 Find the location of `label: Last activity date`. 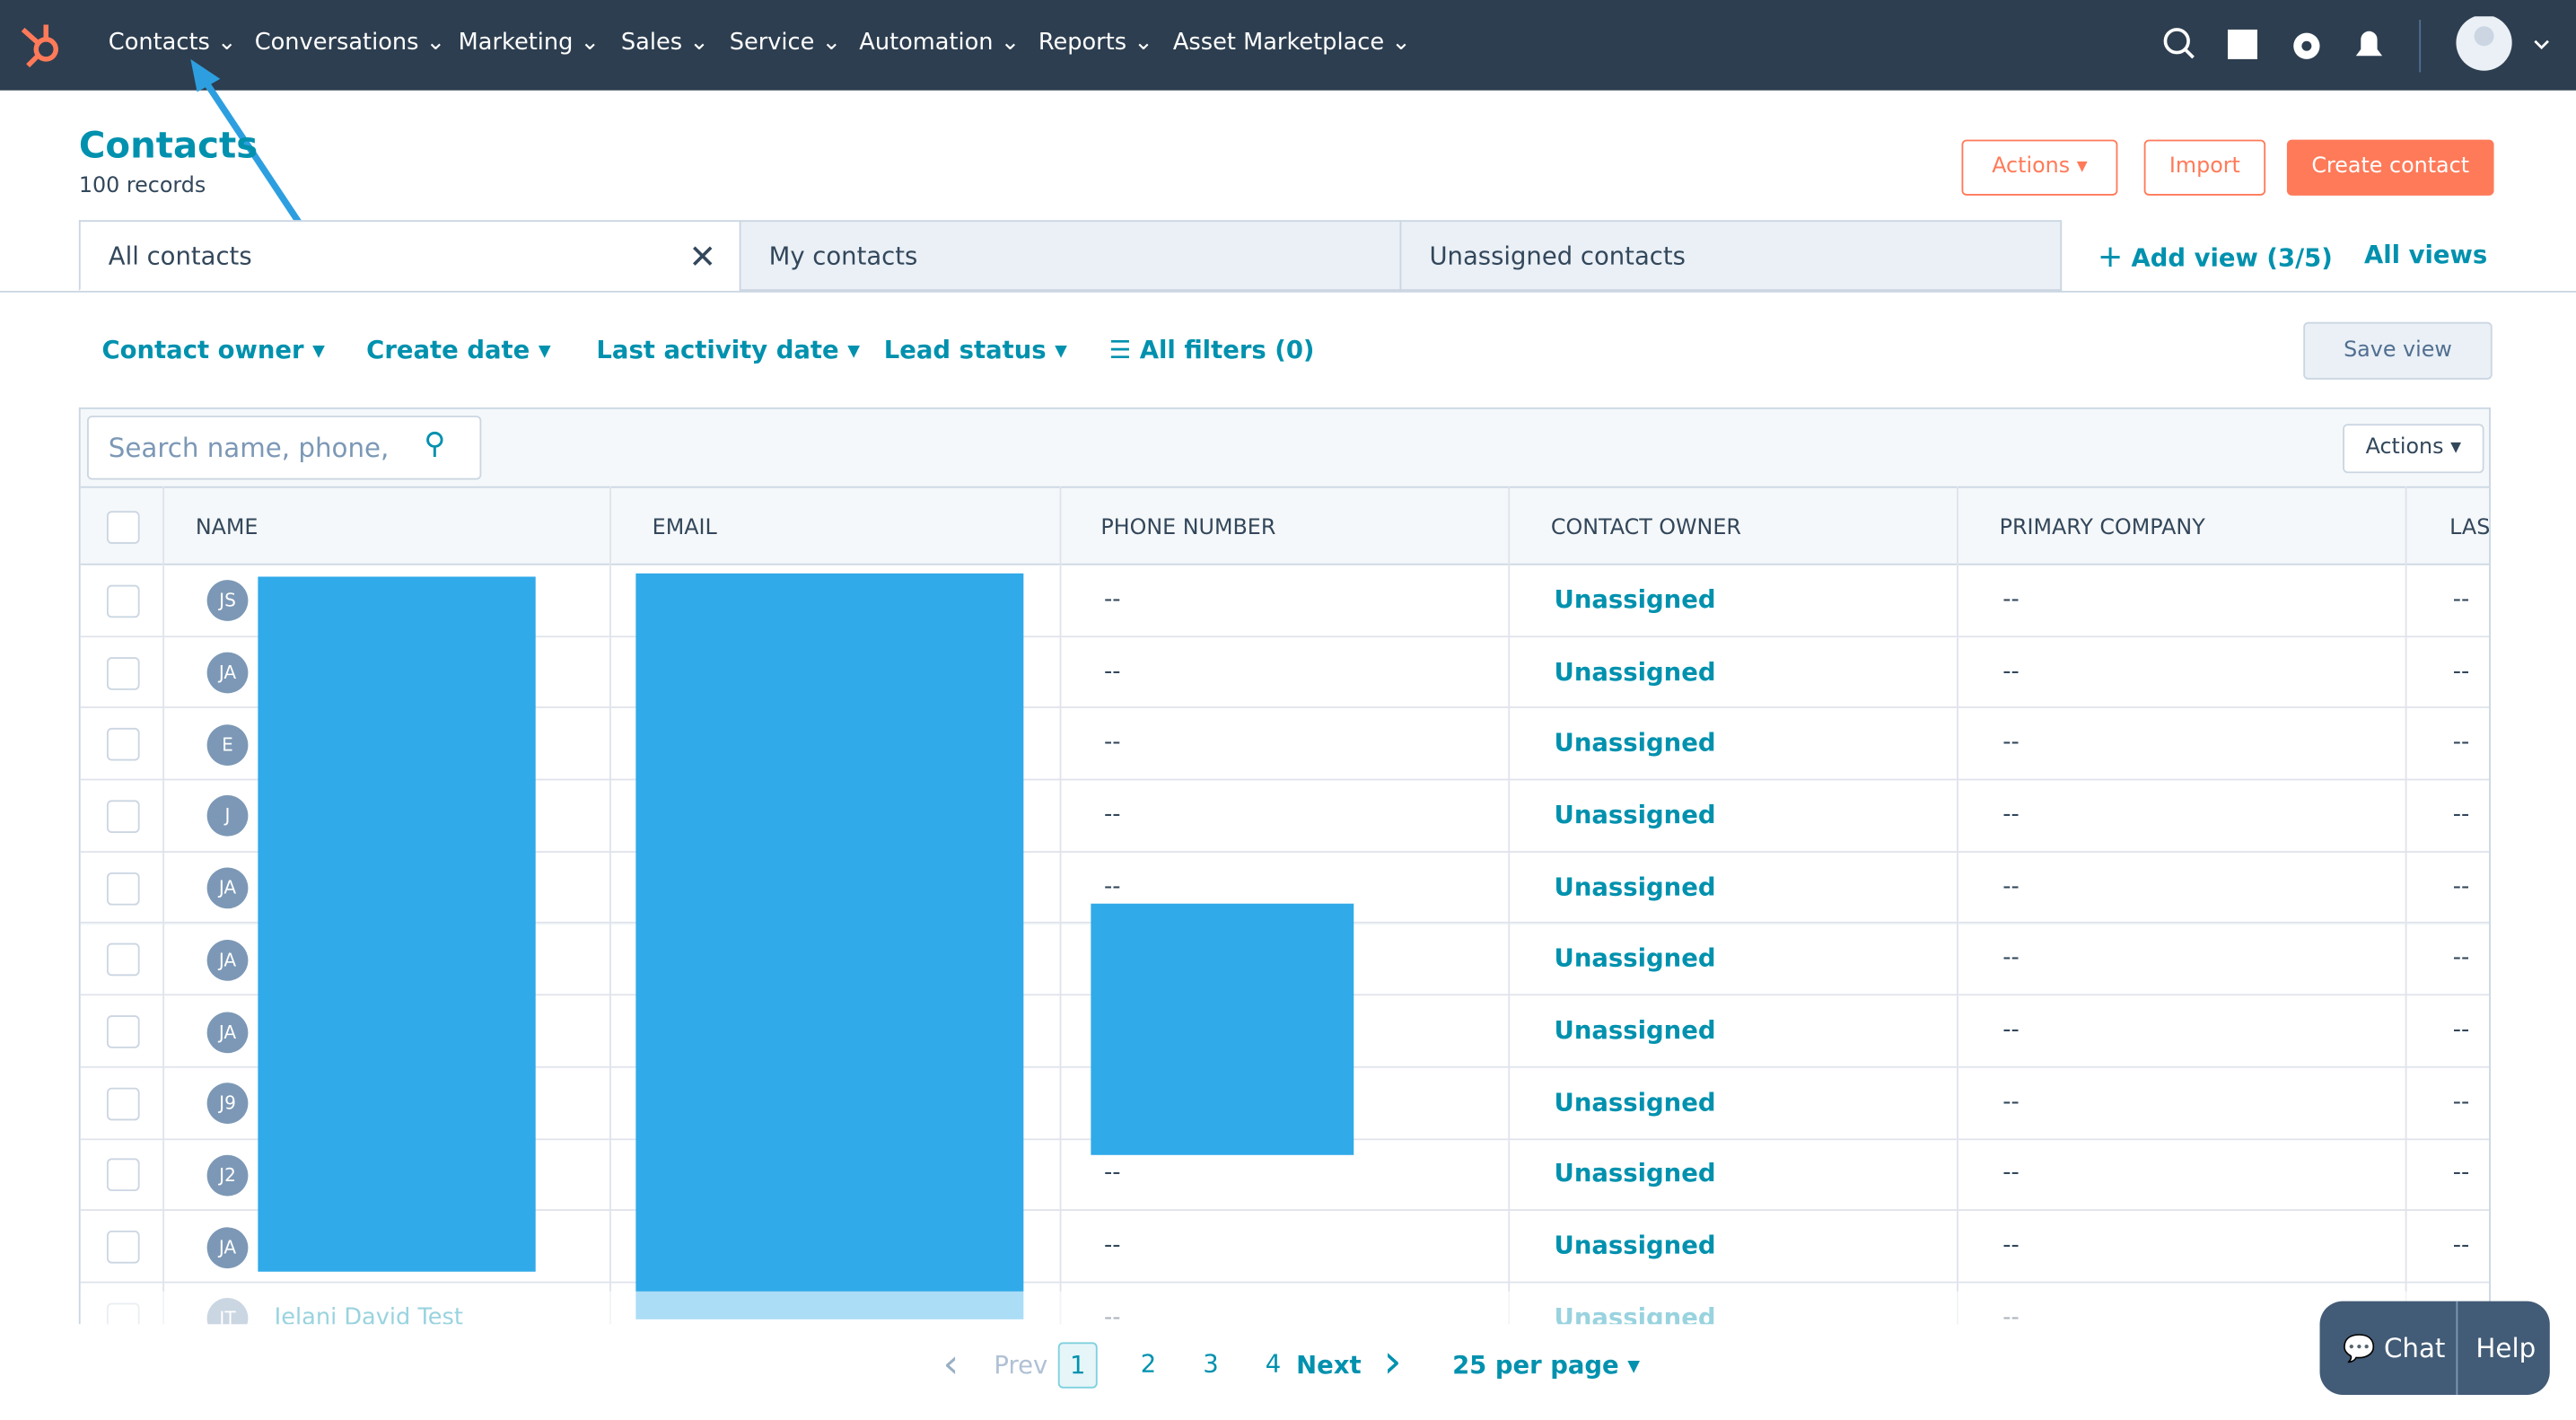

label: Last activity date is located at coordinates (717, 350).